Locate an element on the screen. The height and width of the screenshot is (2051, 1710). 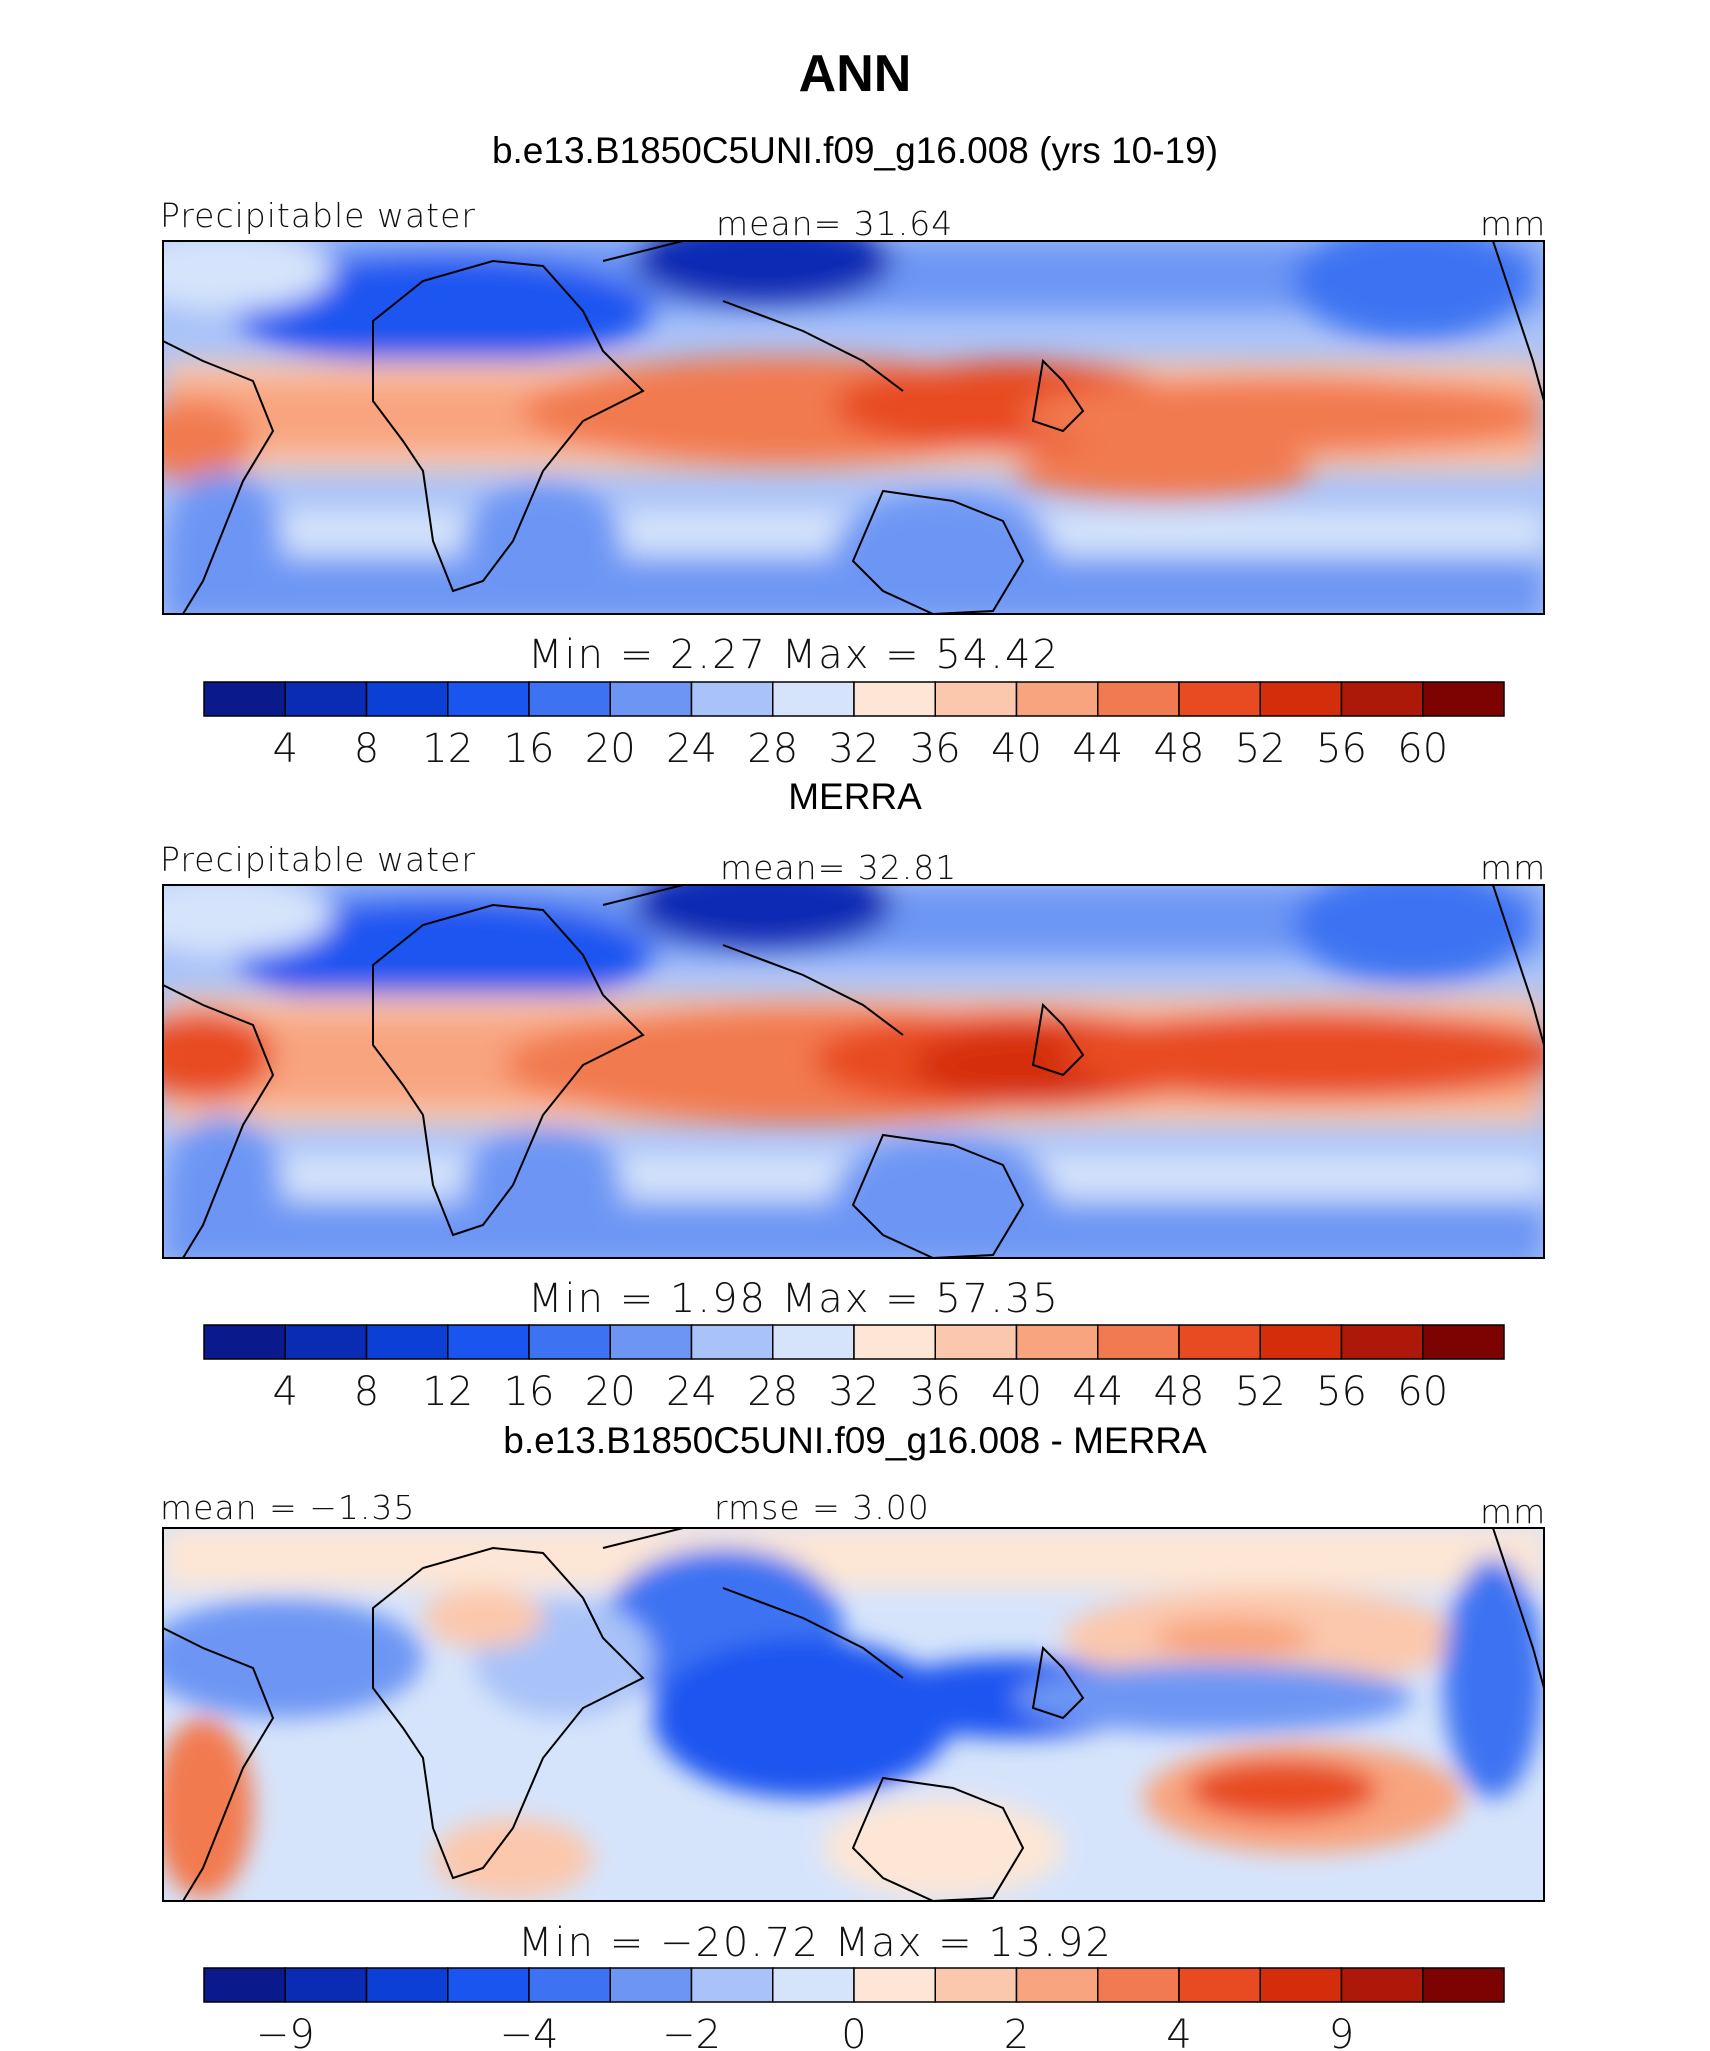
colorbar-tick-label: 16 is located at coordinates (529, 749).